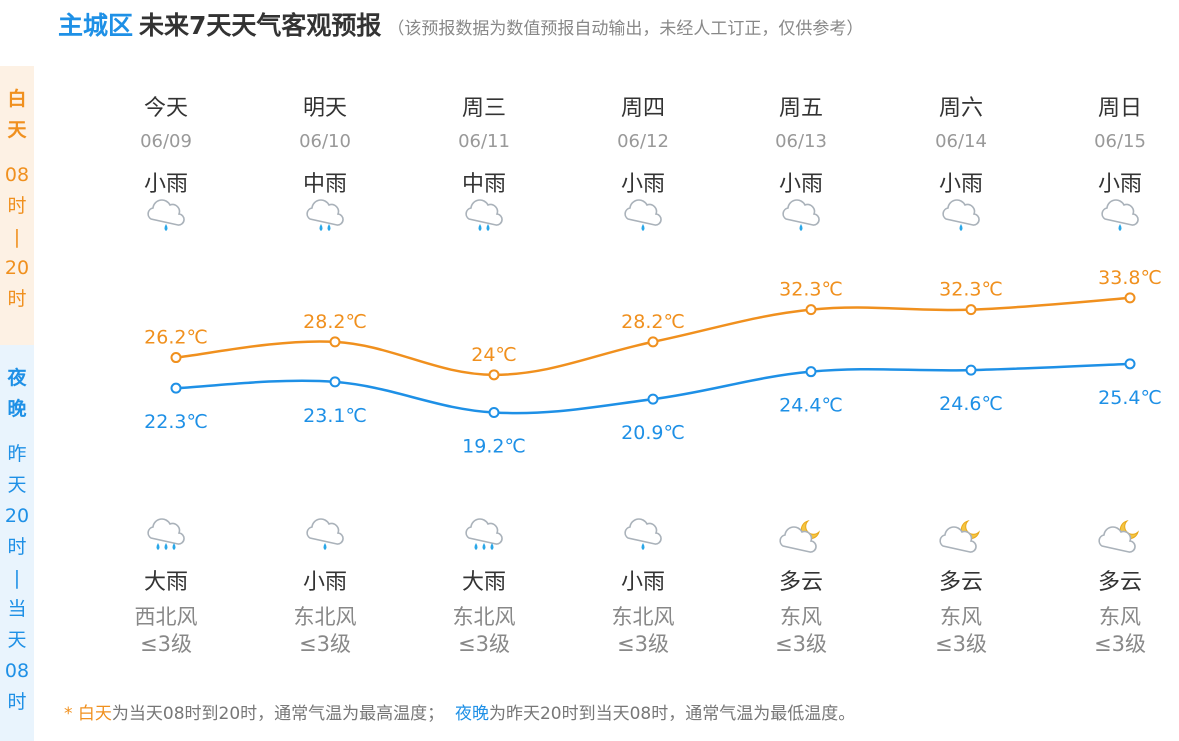 The width and height of the screenshot is (1179, 741). Describe the element at coordinates (17, 578) in the screenshot. I see `night-time-char: |` at that location.